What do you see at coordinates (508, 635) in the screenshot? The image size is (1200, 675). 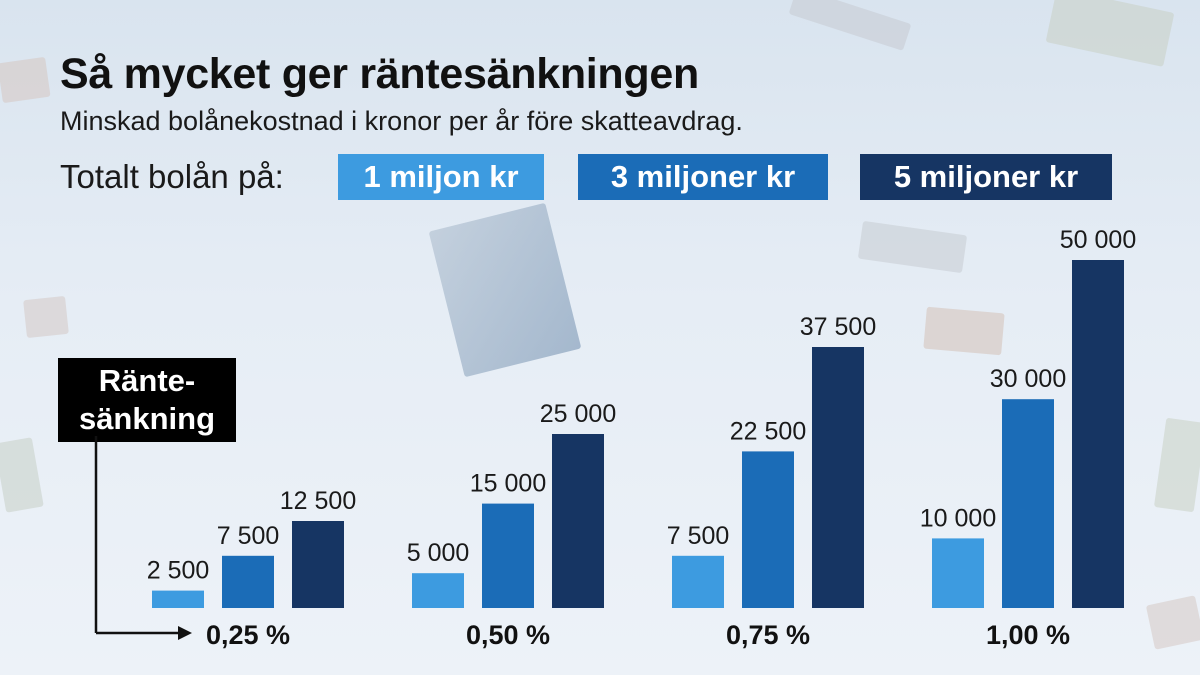 I see `category-label-2: 0,50 %` at bounding box center [508, 635].